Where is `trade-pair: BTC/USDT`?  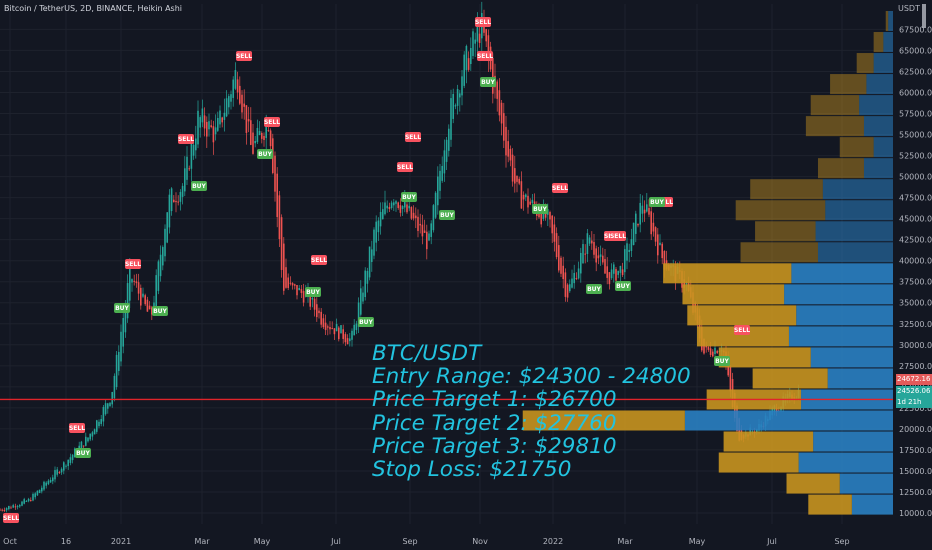 trade-pair: BTC/USDT is located at coordinates (427, 353).